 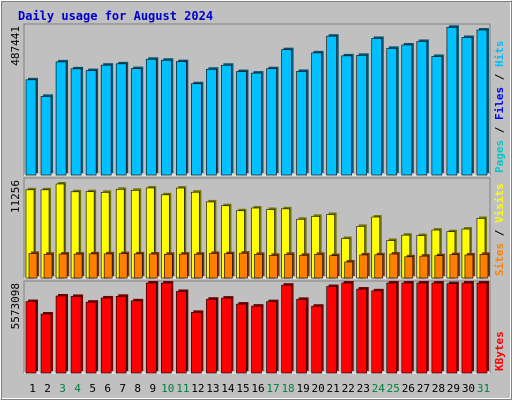 What do you see at coordinates (92, 388) in the screenshot?
I see `x-tick-day-5: 5` at bounding box center [92, 388].